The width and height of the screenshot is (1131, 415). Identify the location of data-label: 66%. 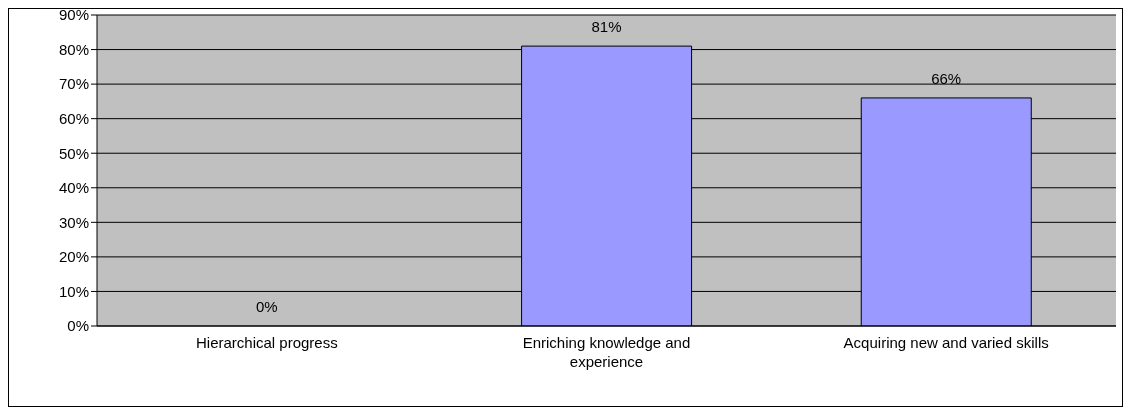
(946, 78).